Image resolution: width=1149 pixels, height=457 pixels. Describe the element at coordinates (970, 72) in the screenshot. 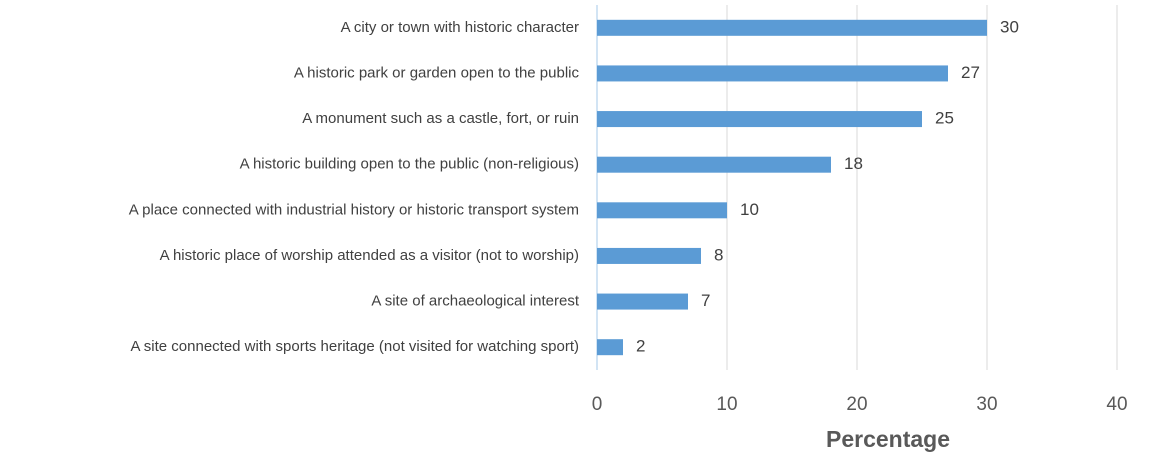

I see `data-label: 27` at that location.